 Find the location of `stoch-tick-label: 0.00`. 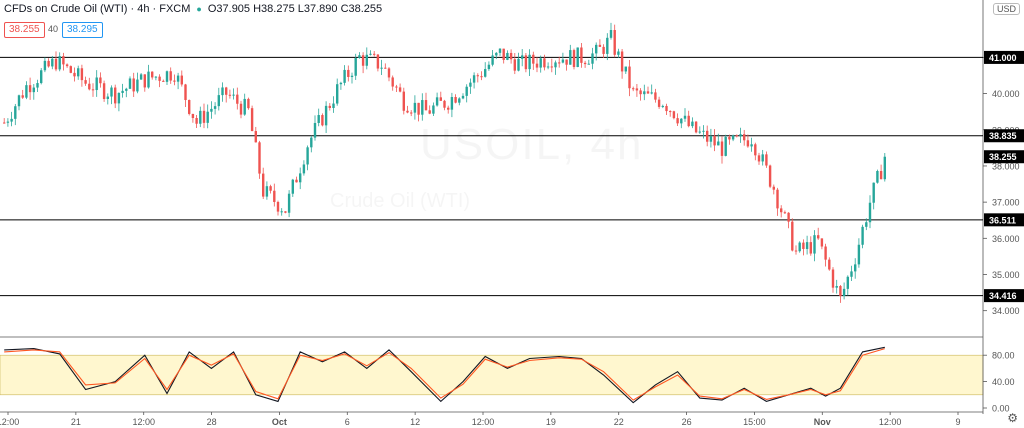

stoch-tick-label: 0.00 is located at coordinates (1001, 409).